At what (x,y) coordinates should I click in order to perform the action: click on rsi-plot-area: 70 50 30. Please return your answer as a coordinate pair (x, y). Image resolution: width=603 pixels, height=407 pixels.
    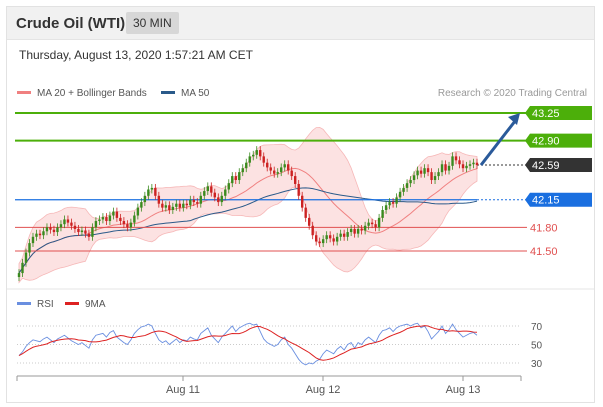
    Looking at the image, I should click on (280, 346).